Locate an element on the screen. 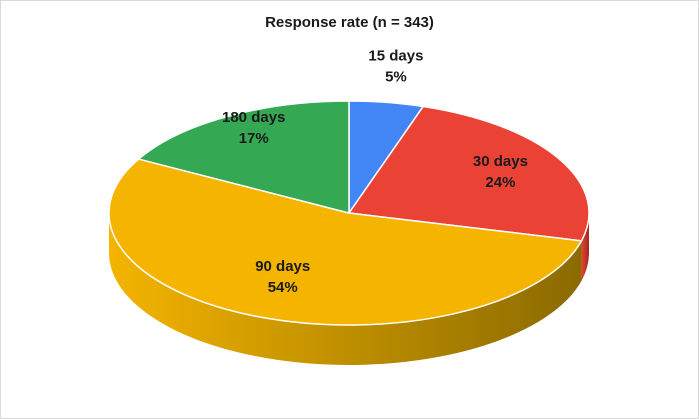  pie-side-30-days is located at coordinates (585, 247).